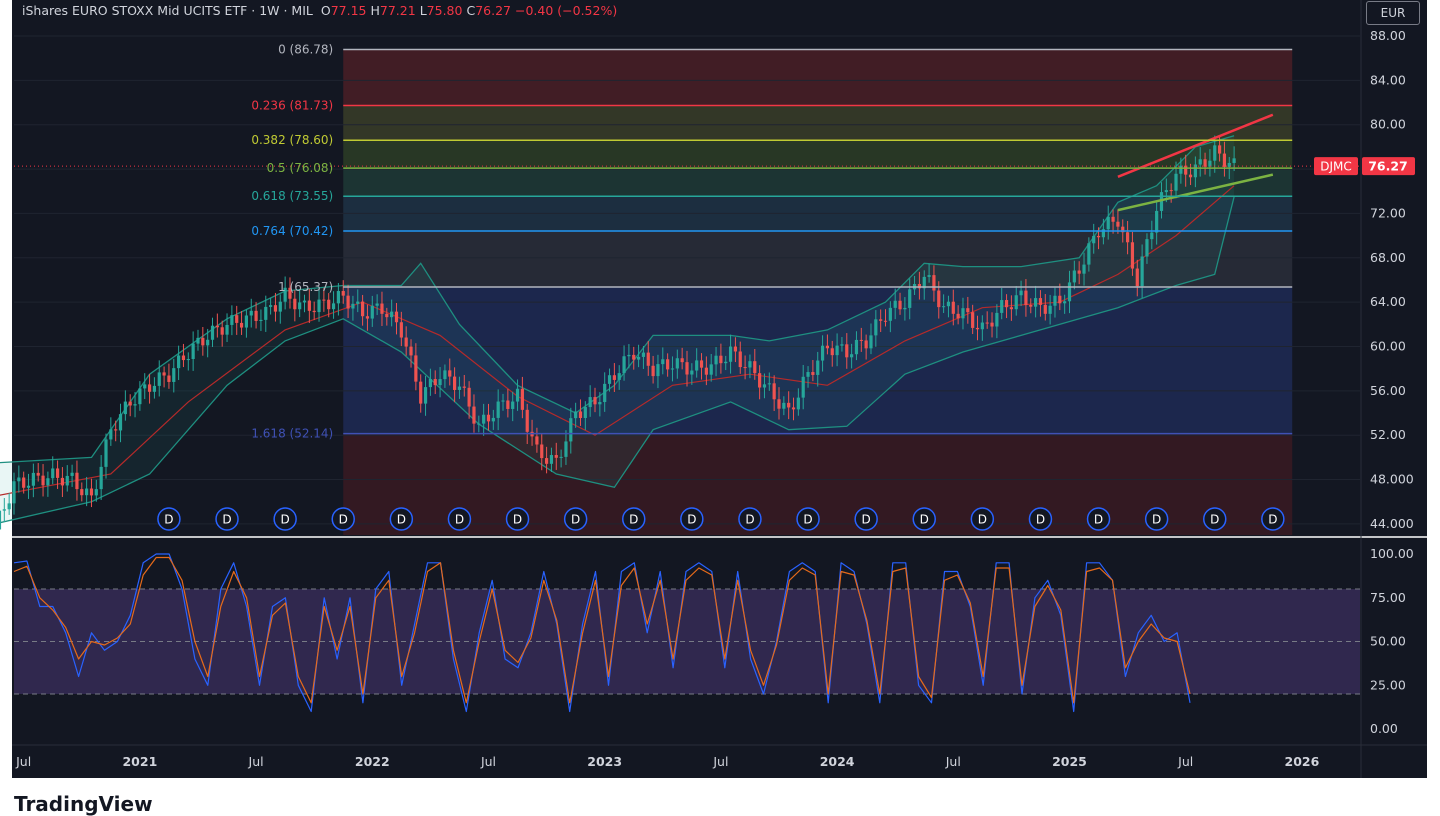  I want to click on price-tag-symbol-bg, so click(1336, 166).